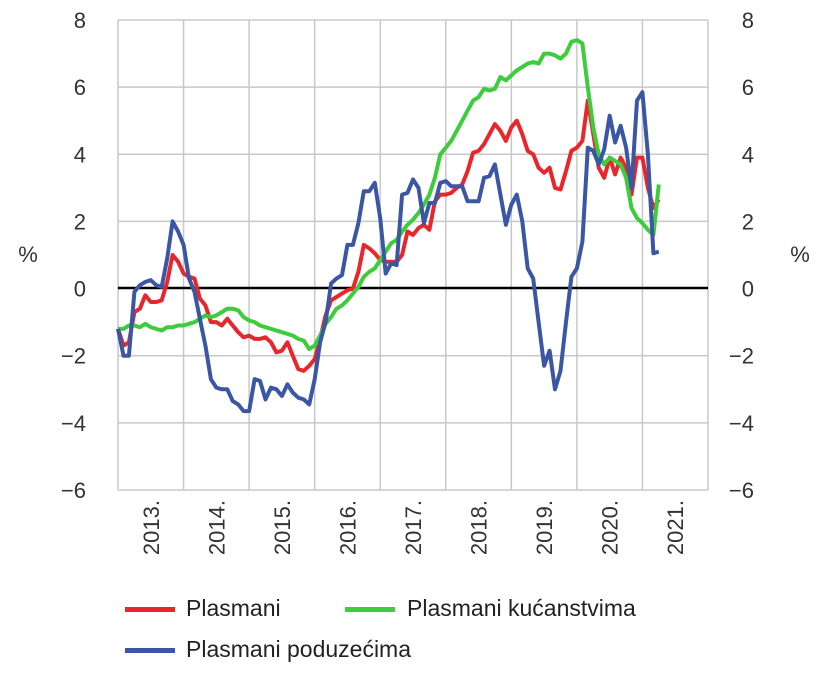 The height and width of the screenshot is (686, 828). What do you see at coordinates (521, 608) in the screenshot?
I see `legend-label-plasmani-kucanstvima: Plasmani kućanstvima` at bounding box center [521, 608].